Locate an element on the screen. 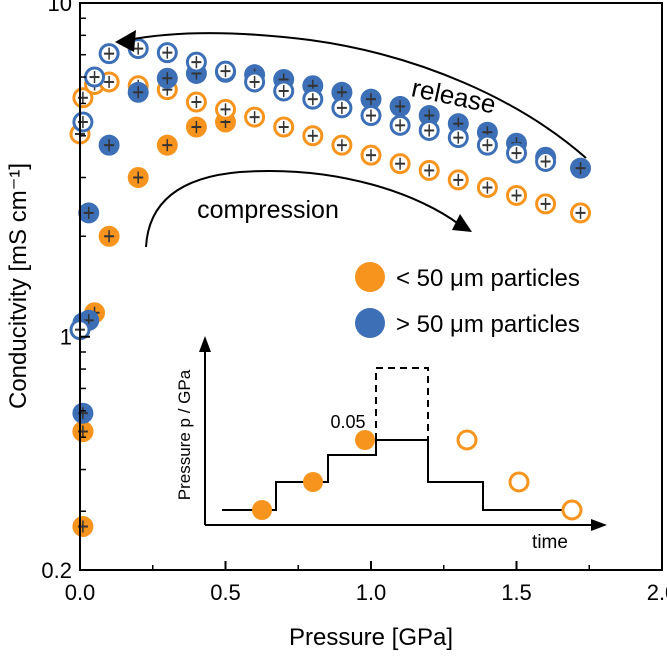  inset-x-axis-arrowhead is located at coordinates (599, 525).